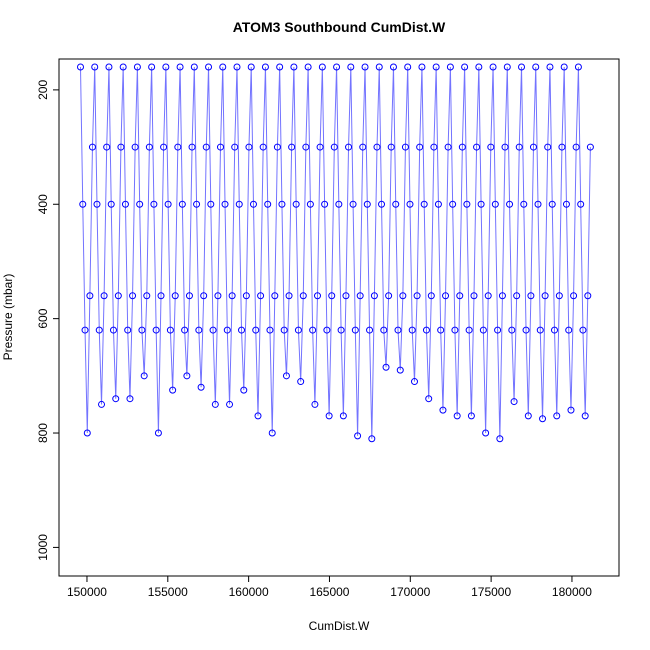 This screenshot has width=650, height=650. I want to click on x-tick-label: 170000, so click(410, 592).